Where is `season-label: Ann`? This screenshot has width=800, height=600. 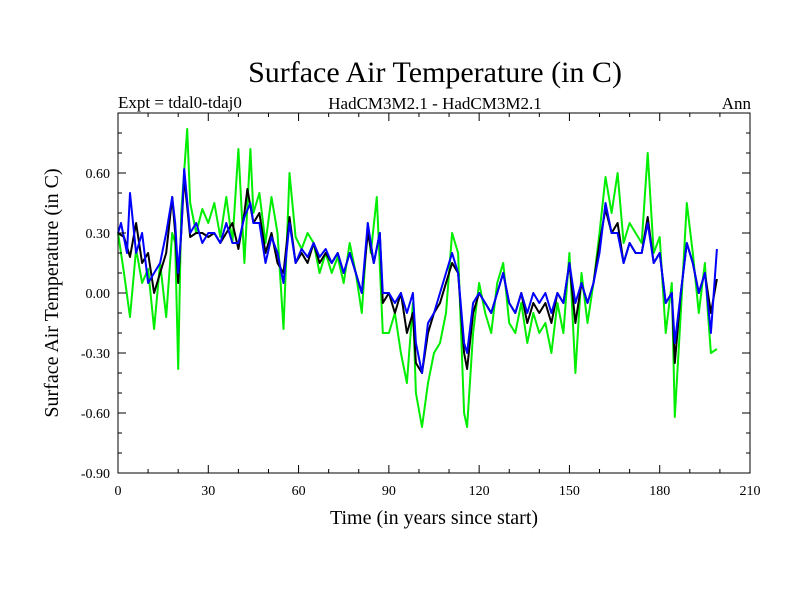 season-label: Ann is located at coordinates (737, 103).